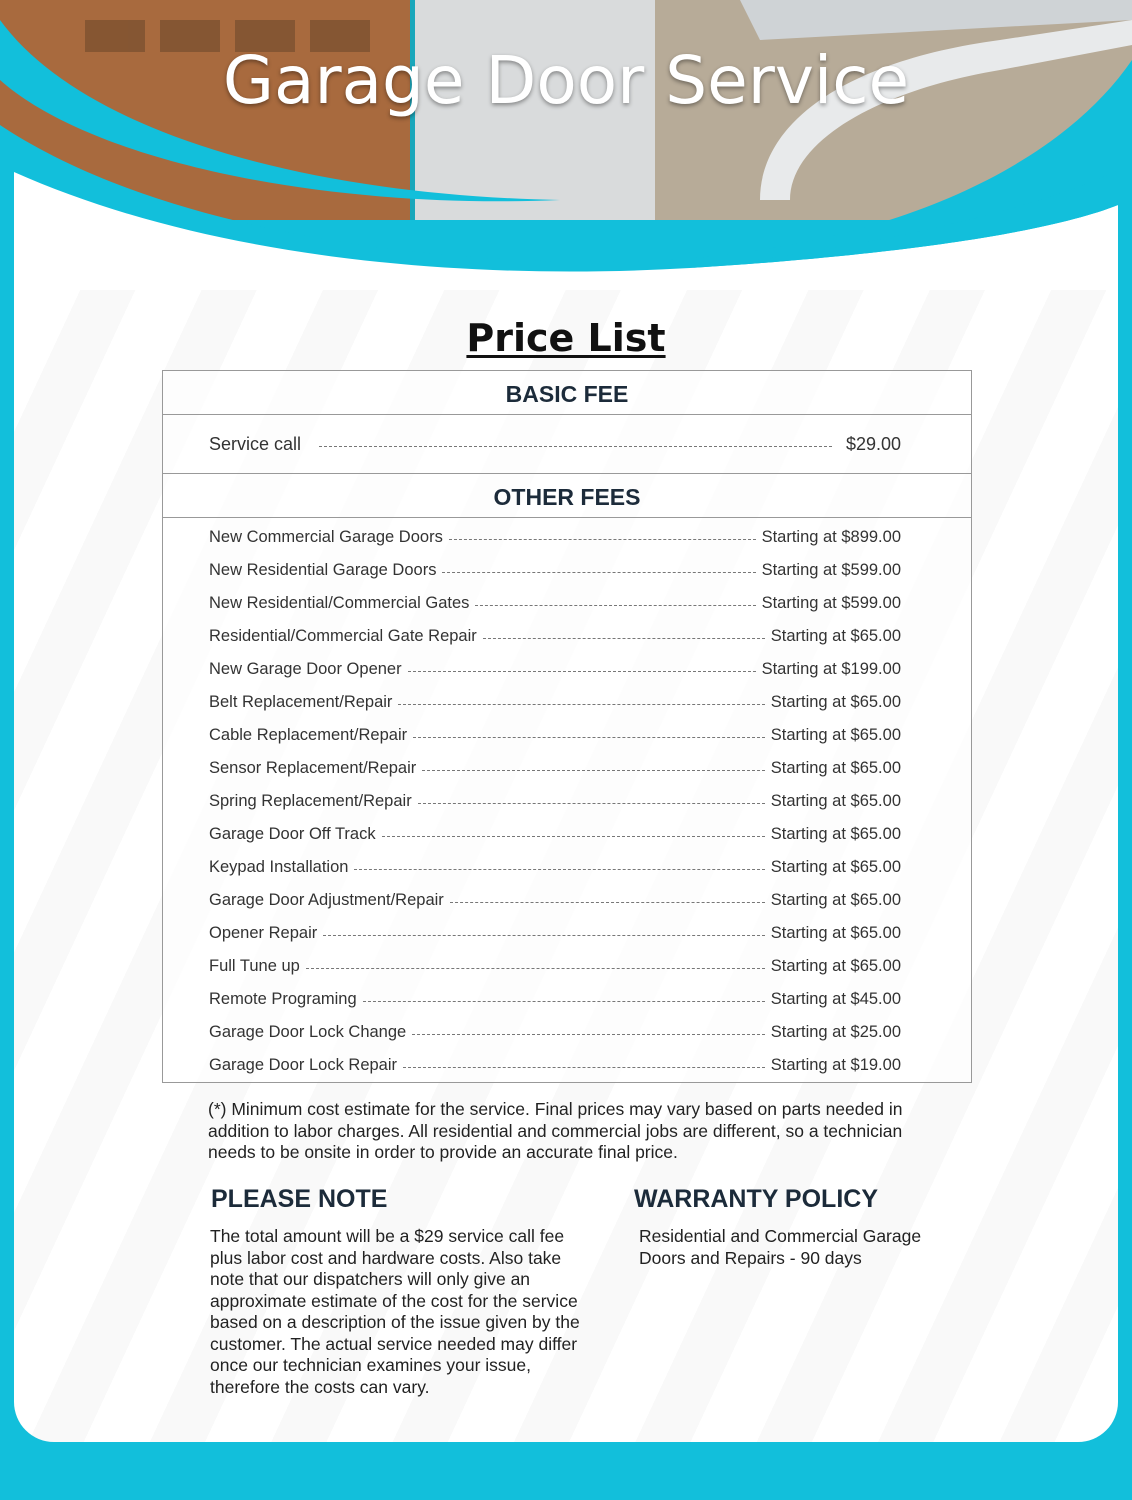 Image resolution: width=1132 pixels, height=1500 pixels. I want to click on item-name: Spring Replacement/Repair, so click(310, 801).